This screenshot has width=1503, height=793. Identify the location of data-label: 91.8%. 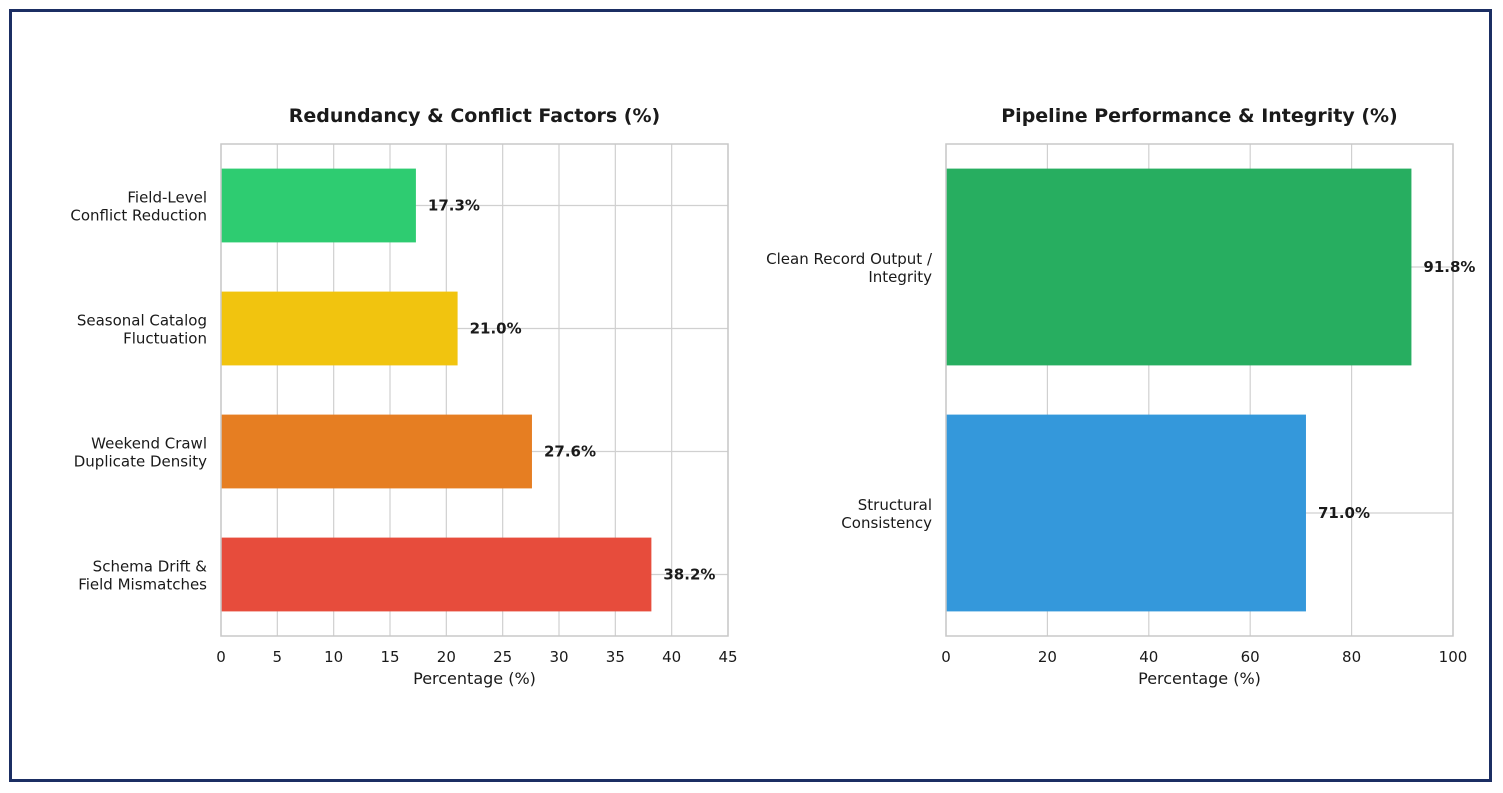
(1449, 267).